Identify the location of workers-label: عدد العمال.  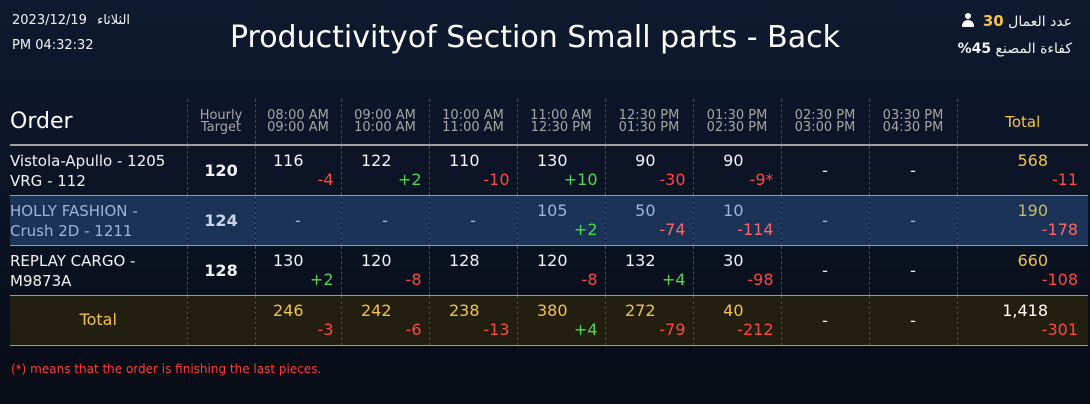
(1040, 22).